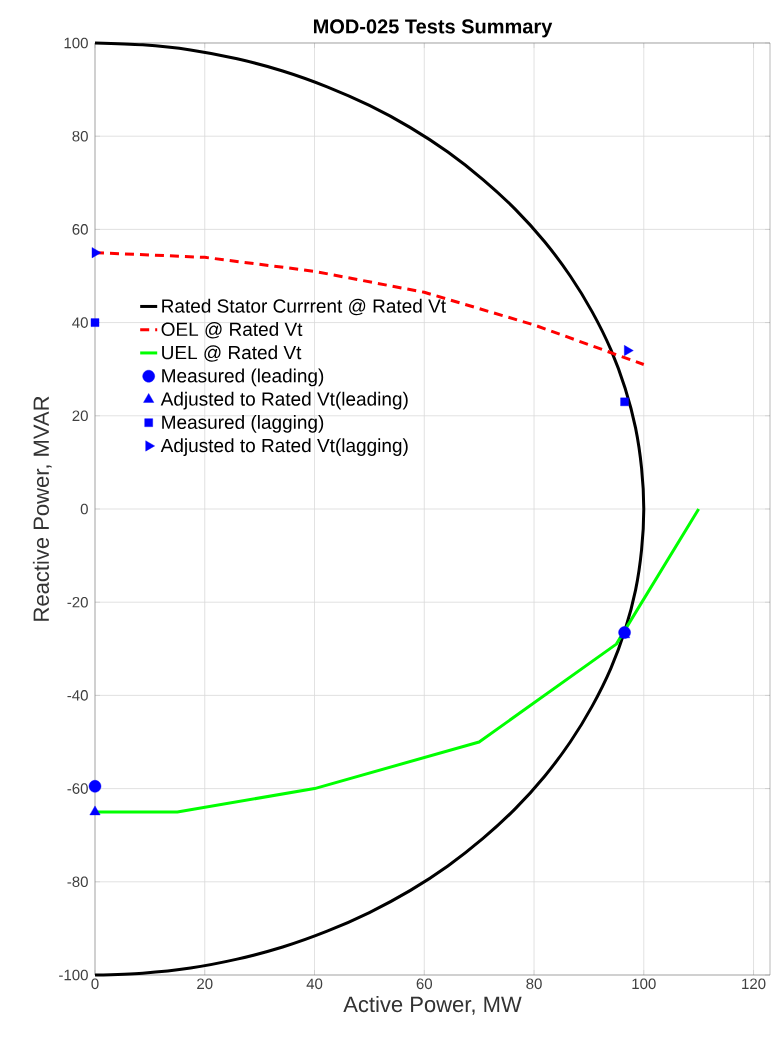 Image resolution: width=771 pixels, height=1044 pixels. Describe the element at coordinates (77, 602) in the screenshot. I see `y-tick-label: -20` at that location.